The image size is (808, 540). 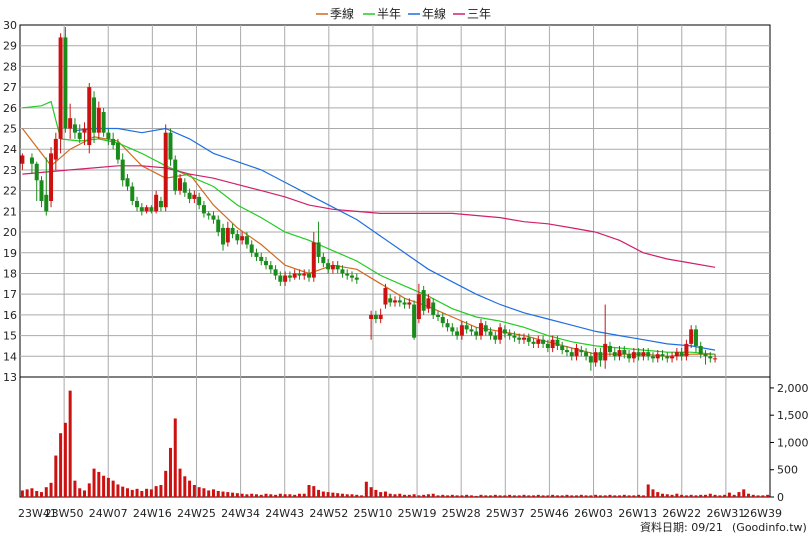 What do you see at coordinates (769, 527) in the screenshot?
I see `source-label: (Goodinfo.tw)` at bounding box center [769, 527].